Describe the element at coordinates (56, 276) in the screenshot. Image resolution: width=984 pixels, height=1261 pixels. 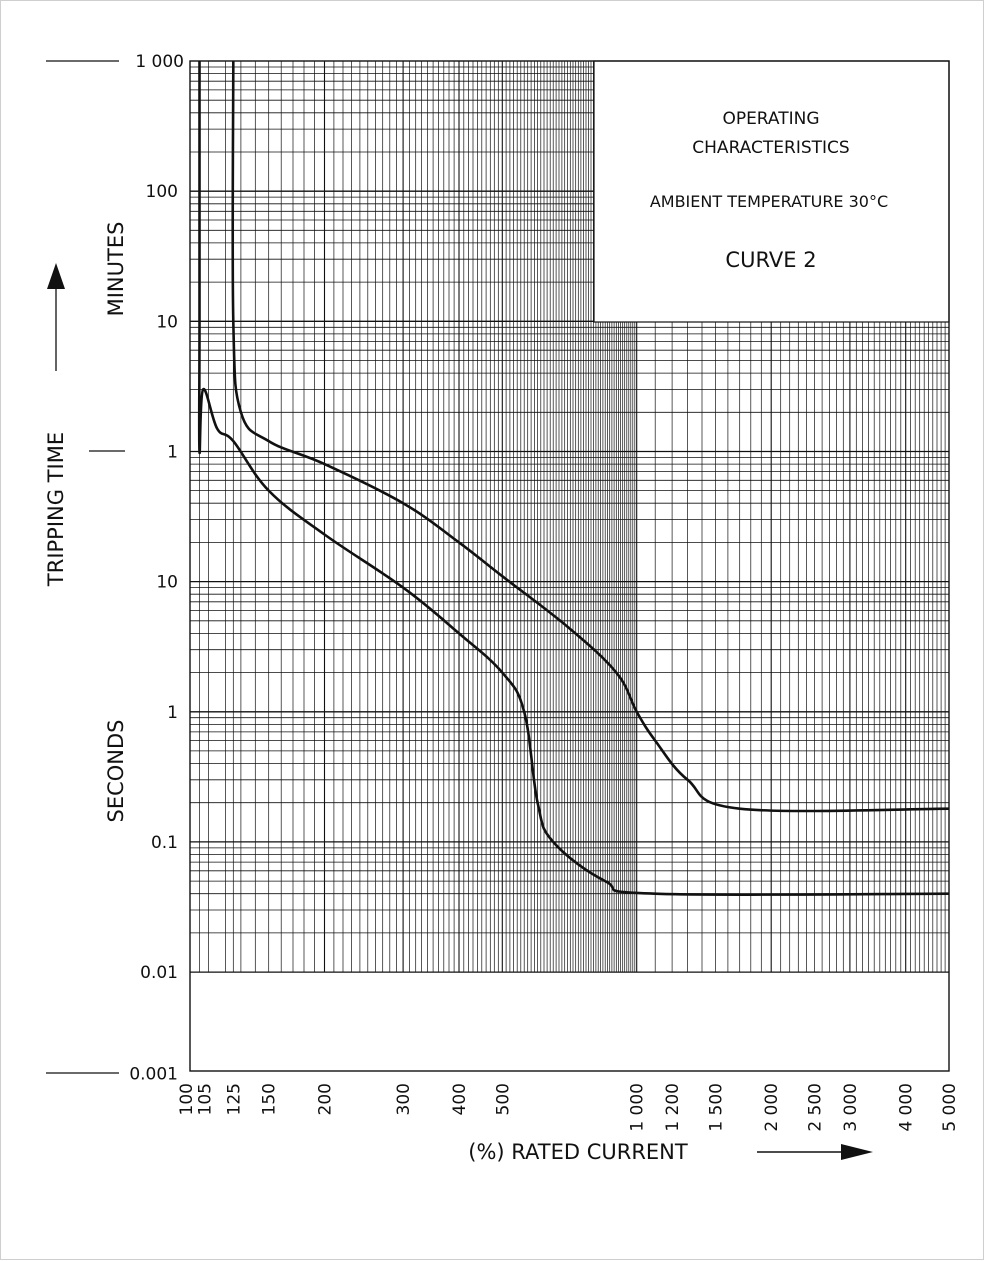
I see `up-arrow-icon` at that location.